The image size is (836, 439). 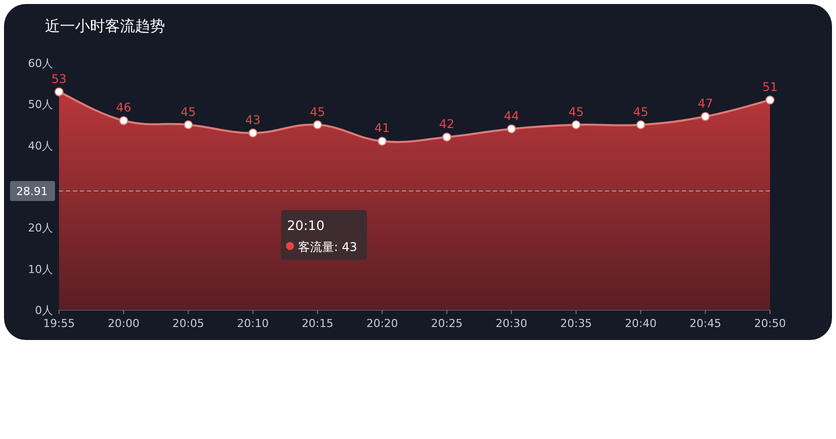 What do you see at coordinates (706, 103) in the screenshot?
I see `data-label: 47` at bounding box center [706, 103].